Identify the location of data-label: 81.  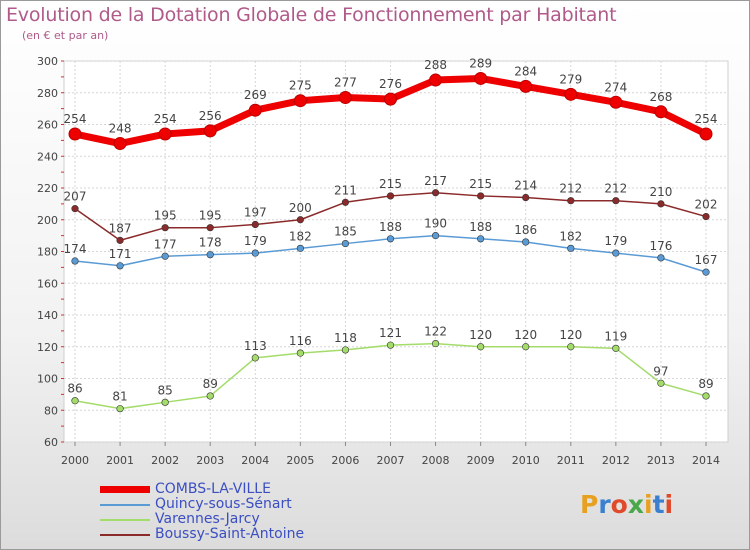
(119, 397).